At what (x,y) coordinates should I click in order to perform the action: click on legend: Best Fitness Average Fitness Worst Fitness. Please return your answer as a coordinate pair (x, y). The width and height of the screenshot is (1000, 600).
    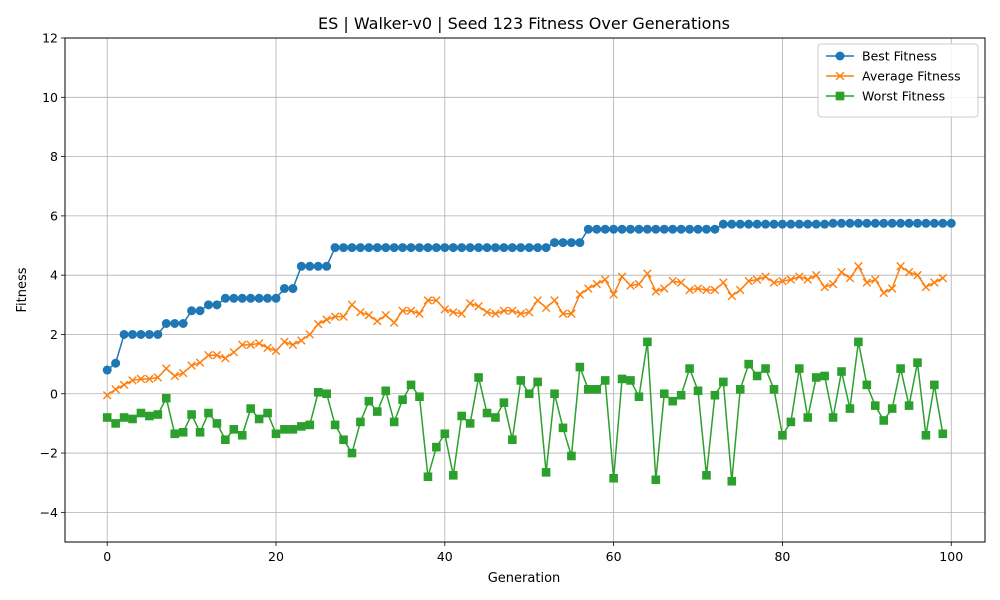
    Looking at the image, I should click on (898, 80).